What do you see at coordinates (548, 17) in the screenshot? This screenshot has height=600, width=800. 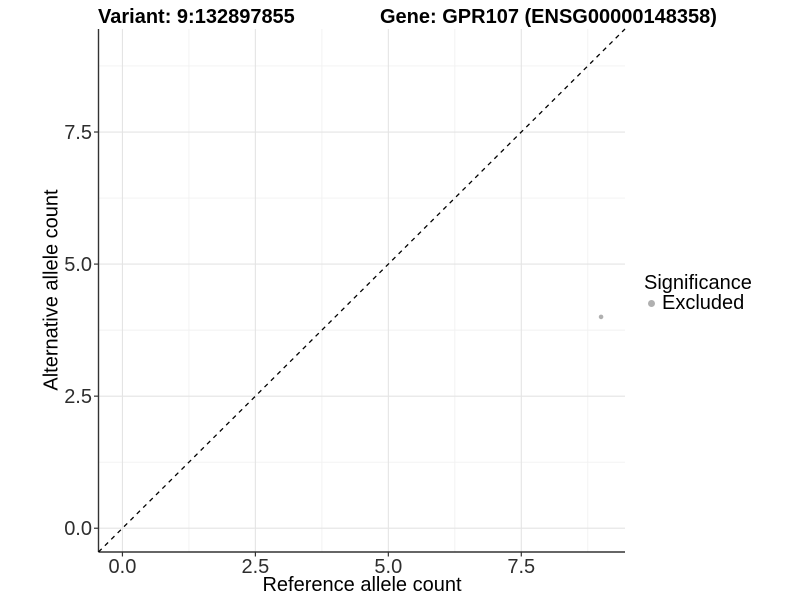 I see `plot-title-gene: Gene: GPR107 (ENSG00000148358)` at bounding box center [548, 17].